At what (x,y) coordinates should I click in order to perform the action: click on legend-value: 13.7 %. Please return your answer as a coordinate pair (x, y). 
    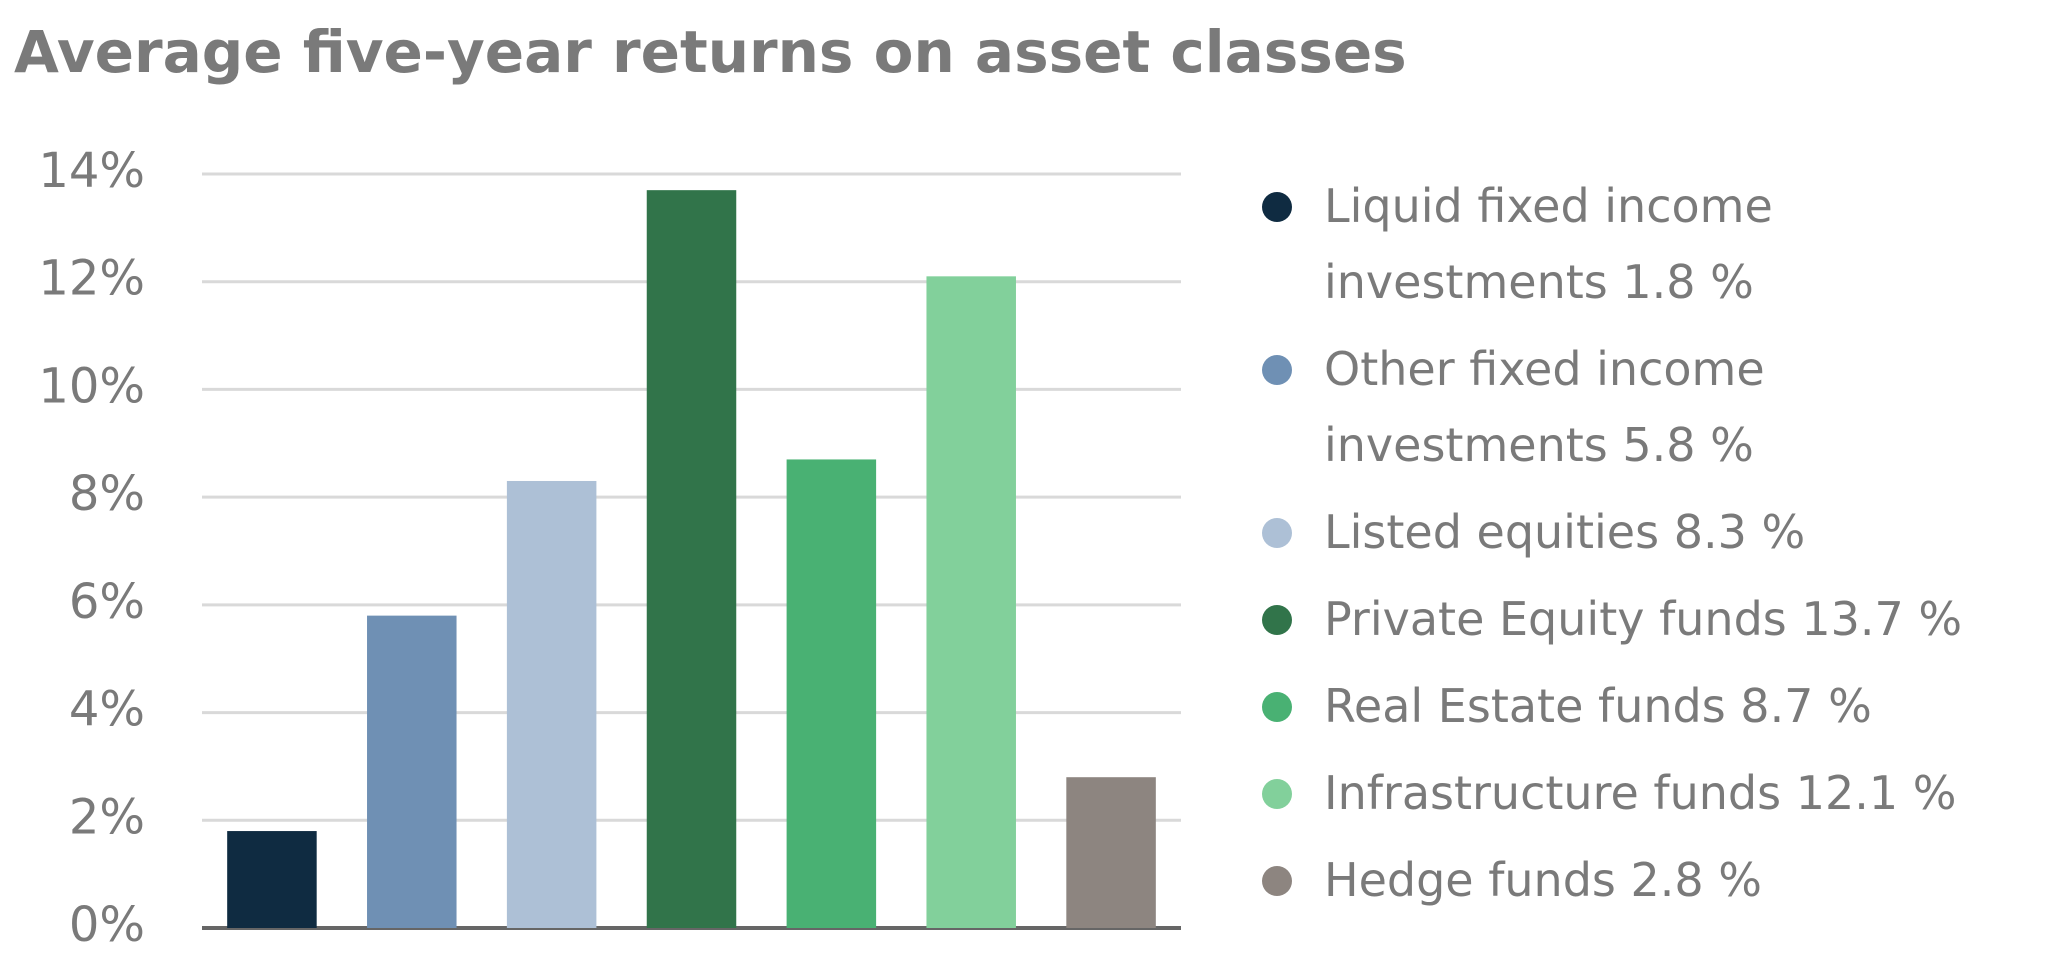
    Looking at the image, I should click on (1882, 619).